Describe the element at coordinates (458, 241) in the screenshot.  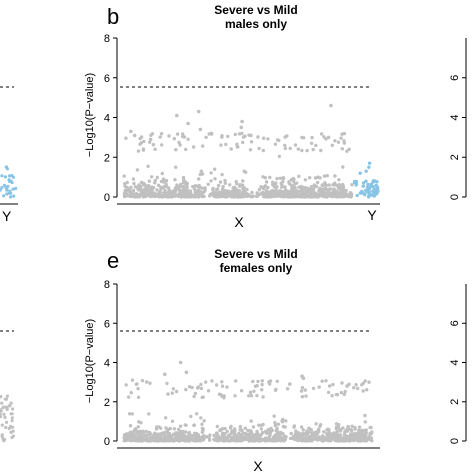
I see `right-partial-panel: 0 0 2 2 4 4 6 6` at that location.